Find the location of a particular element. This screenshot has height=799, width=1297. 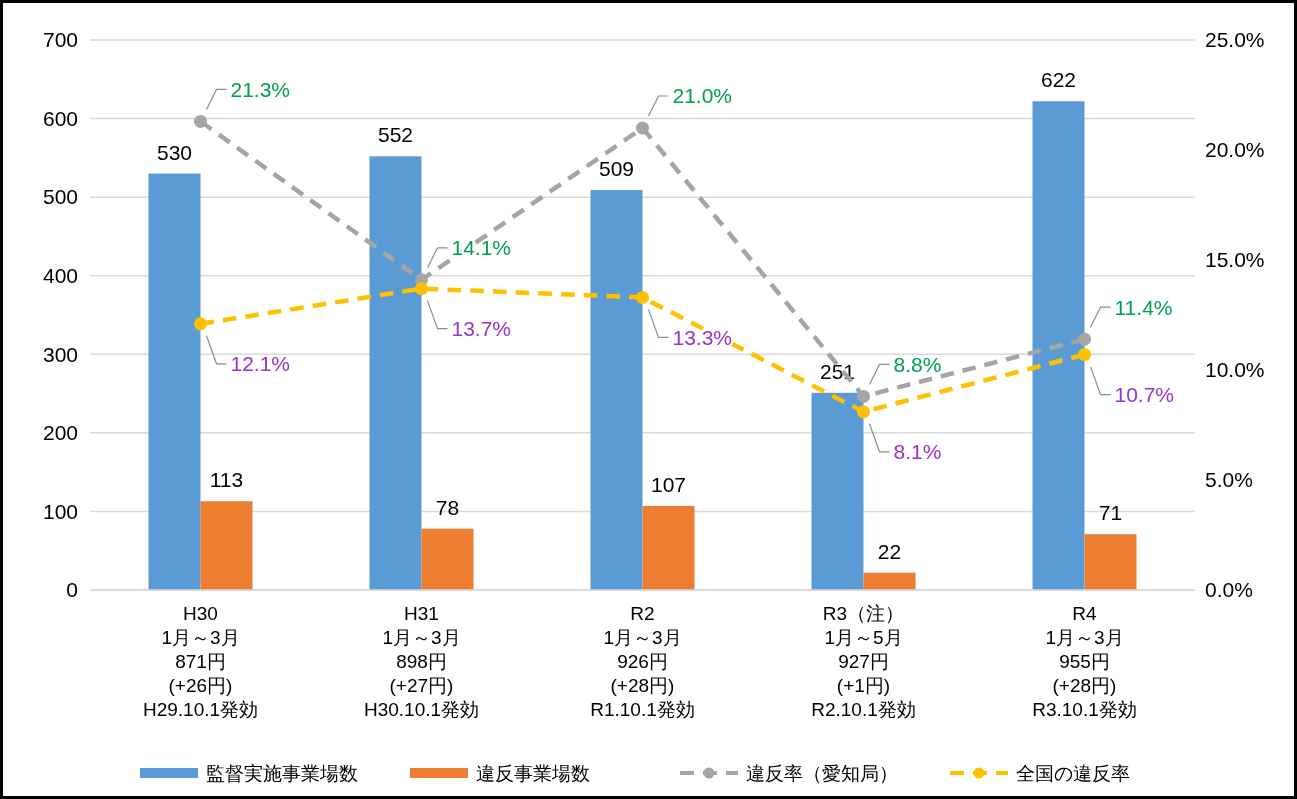

x-tick-label: R3（注） 1月～5月 927円 (+1円) R2.10.1発効 is located at coordinates (863, 661).